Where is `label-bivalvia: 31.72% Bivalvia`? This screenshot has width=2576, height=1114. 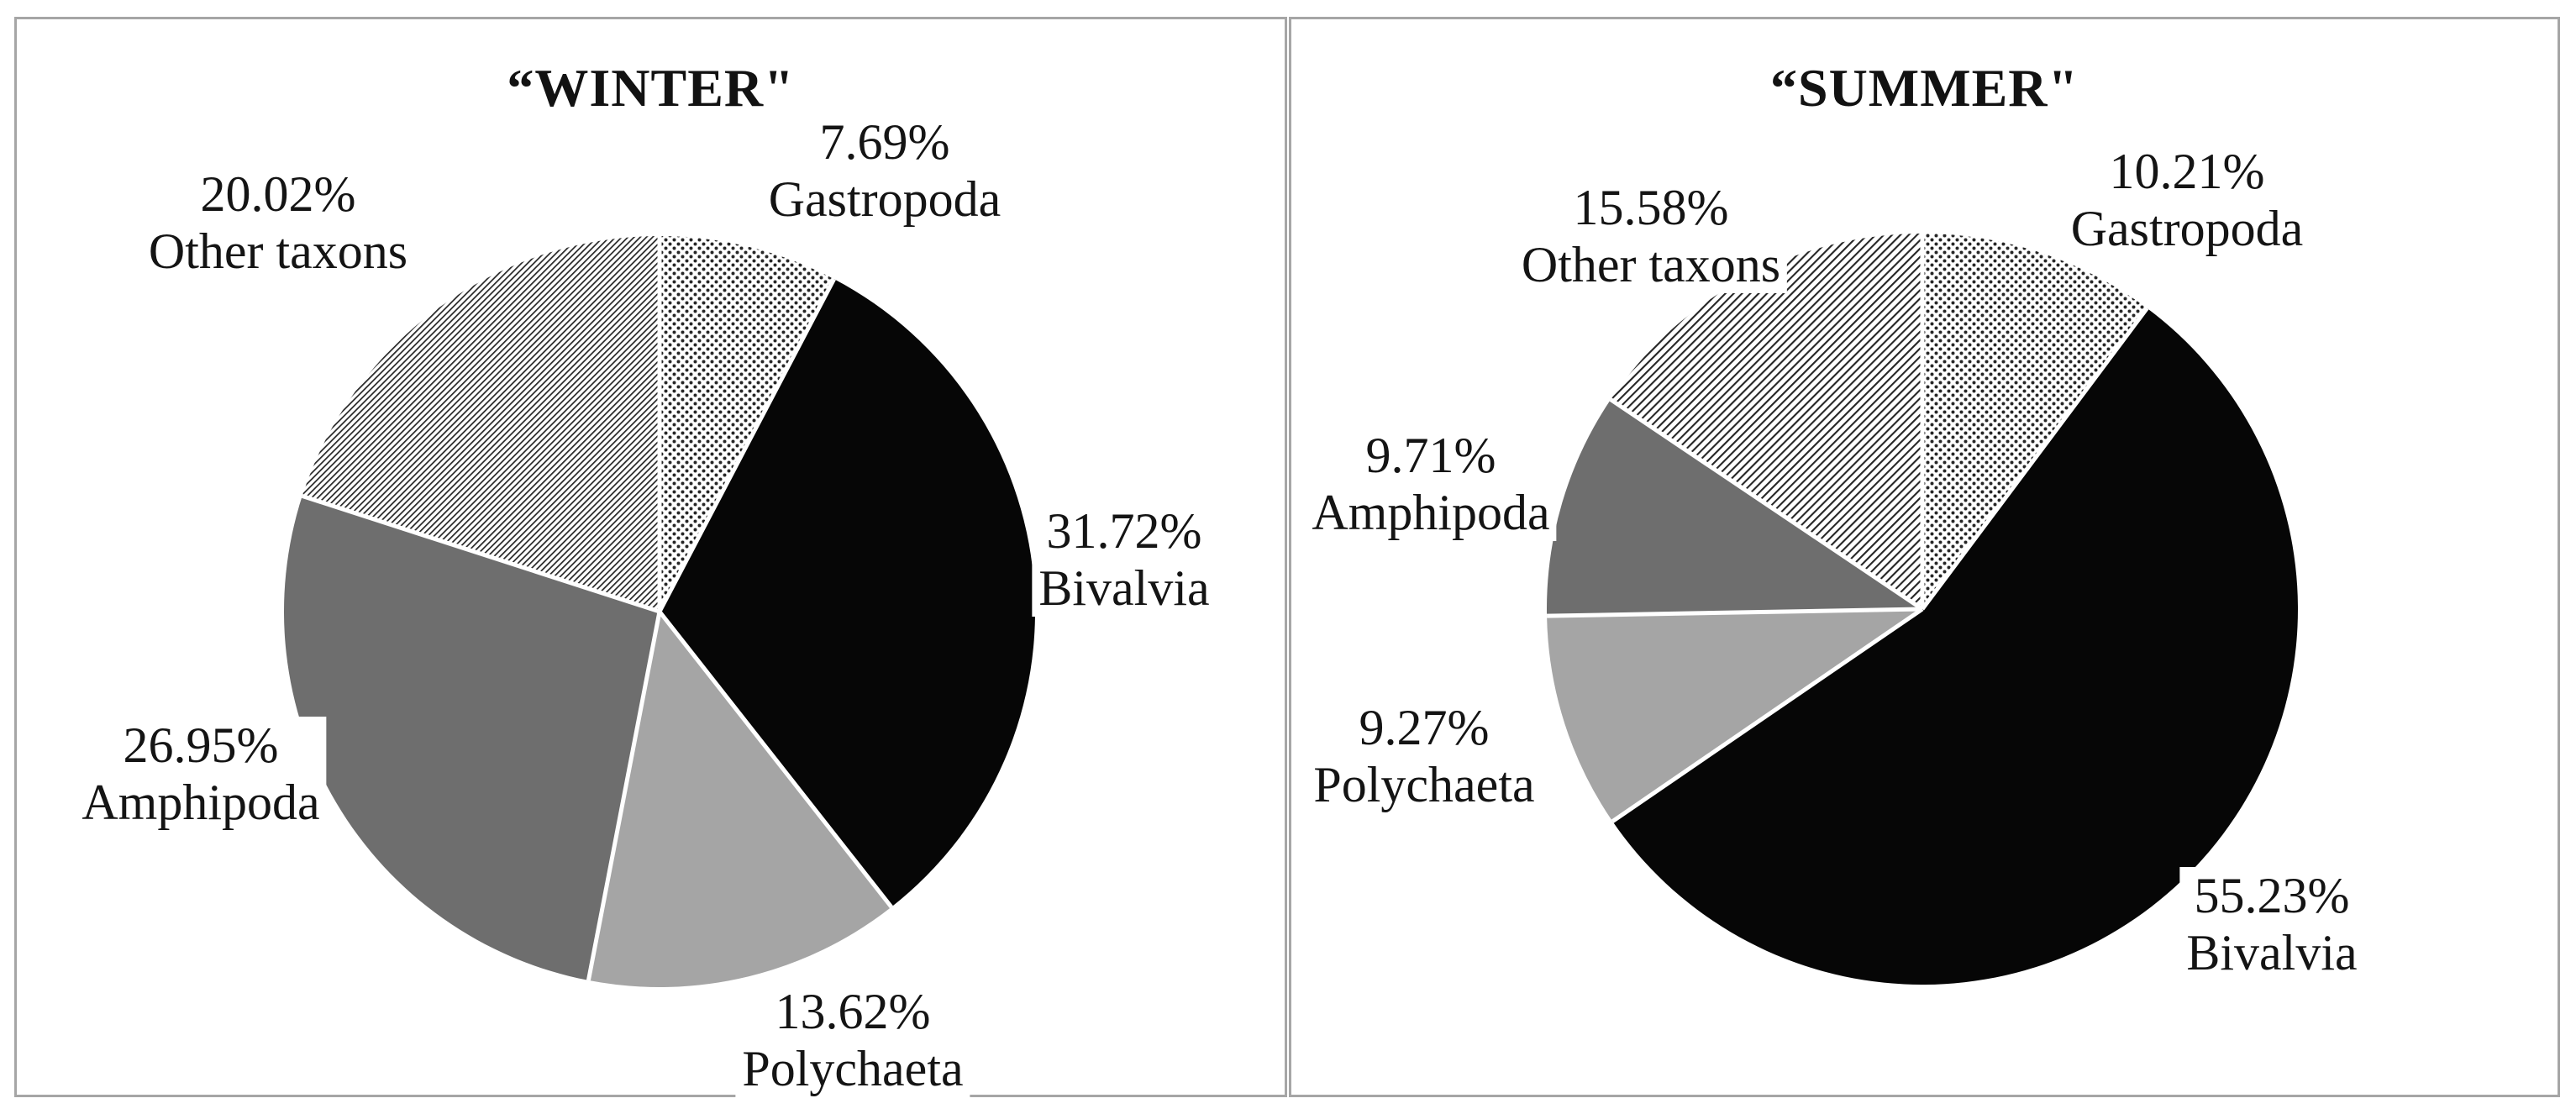
label-bivalvia: 31.72% Bivalvia is located at coordinates (1124, 559).